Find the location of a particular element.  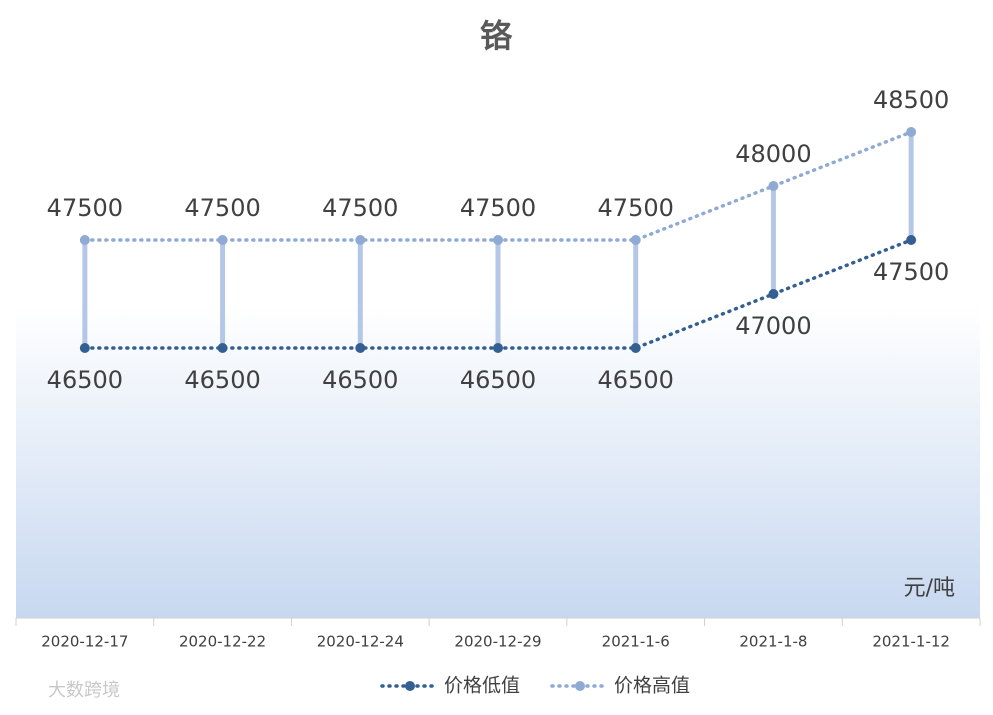

x-tick-label: 2020-12-29 is located at coordinates (497, 642).